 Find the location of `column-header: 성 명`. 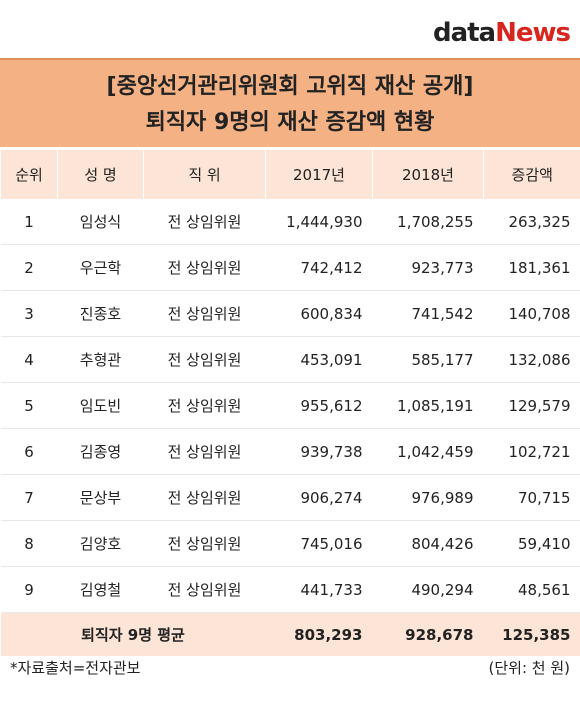

column-header: 성 명 is located at coordinates (100, 174).